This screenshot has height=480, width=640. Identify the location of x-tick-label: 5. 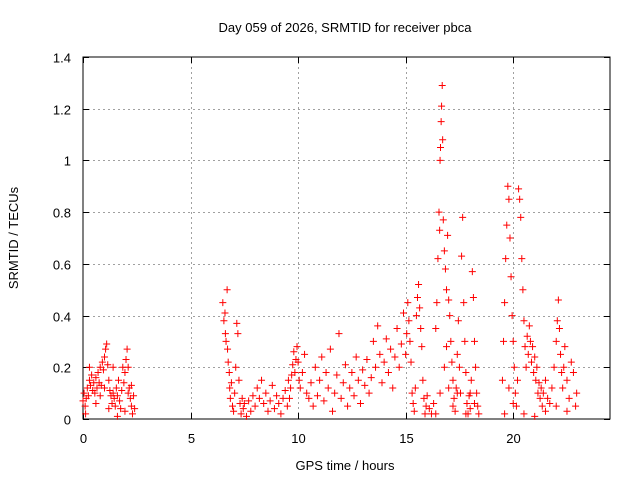
(191, 438).